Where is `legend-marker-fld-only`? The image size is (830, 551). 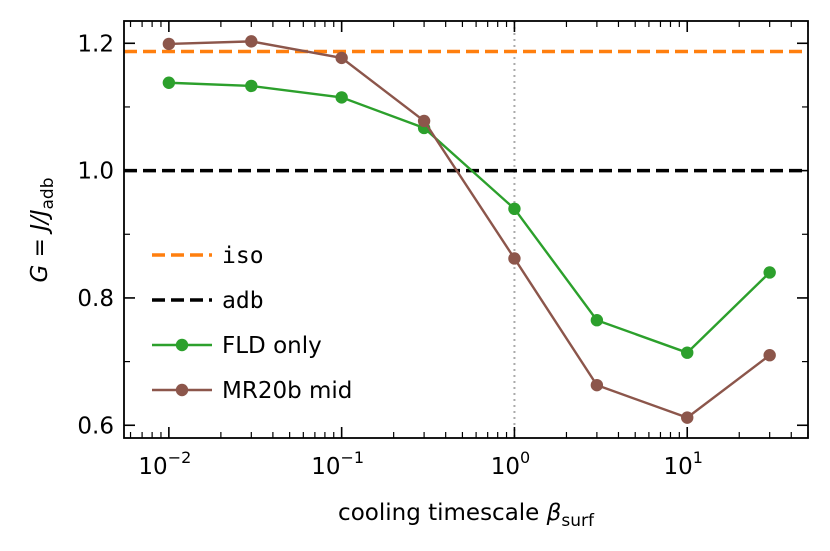 legend-marker-fld-only is located at coordinates (182, 345).